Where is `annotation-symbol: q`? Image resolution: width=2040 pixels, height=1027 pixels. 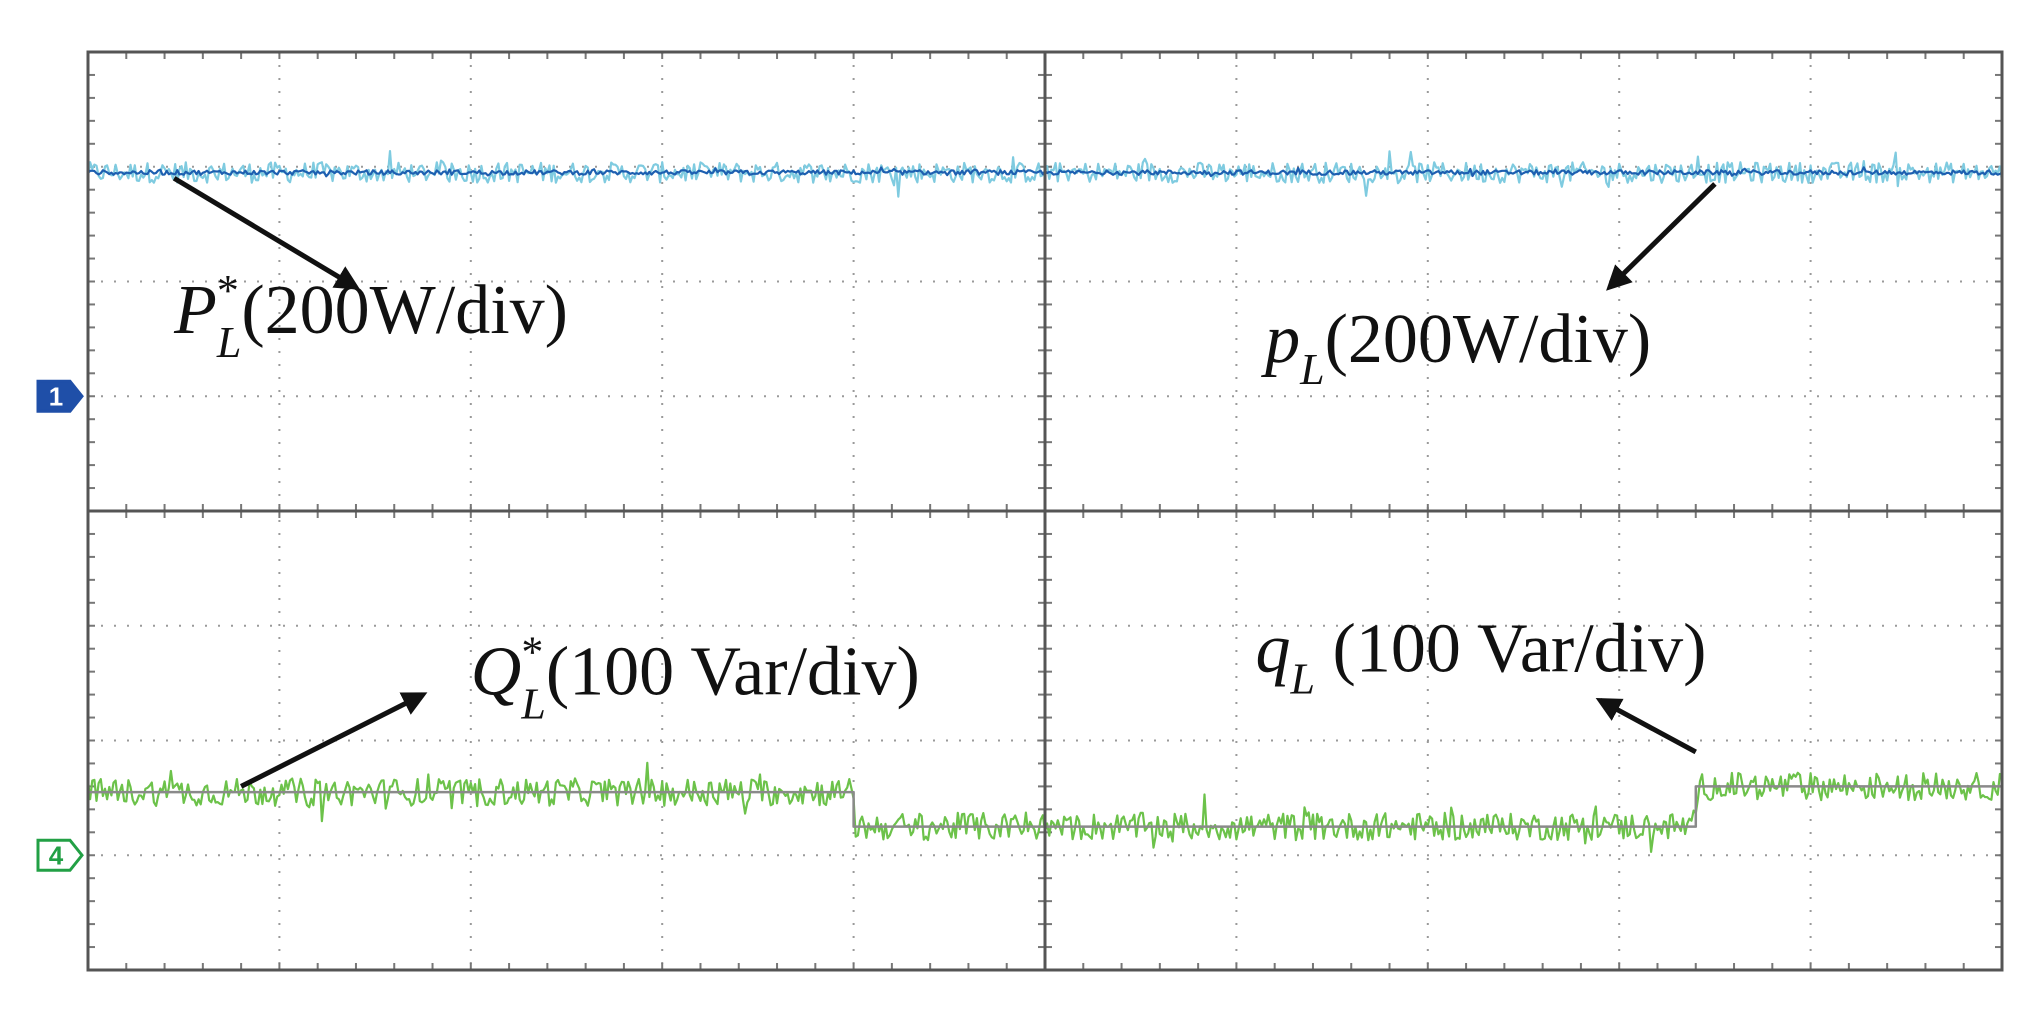
annotation-symbol: q is located at coordinates (1273, 649).